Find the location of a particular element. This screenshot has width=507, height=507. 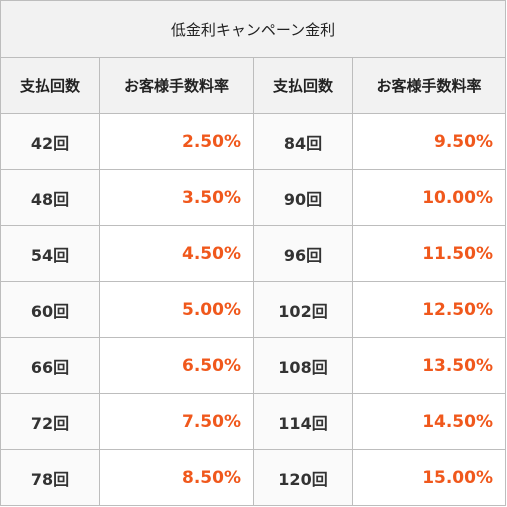

payment-count-cell: 96回 is located at coordinates (303, 253).